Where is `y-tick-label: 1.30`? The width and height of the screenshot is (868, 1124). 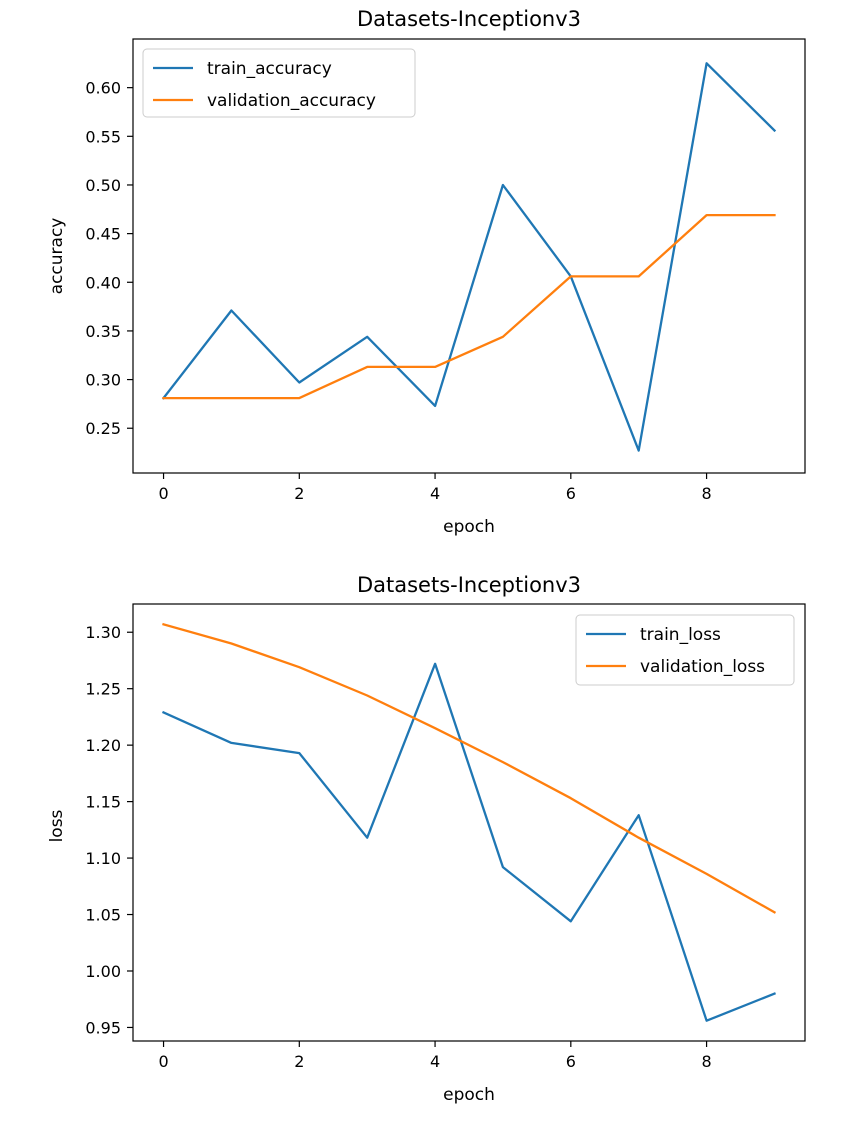
y-tick-label: 1.30 is located at coordinates (103, 632).